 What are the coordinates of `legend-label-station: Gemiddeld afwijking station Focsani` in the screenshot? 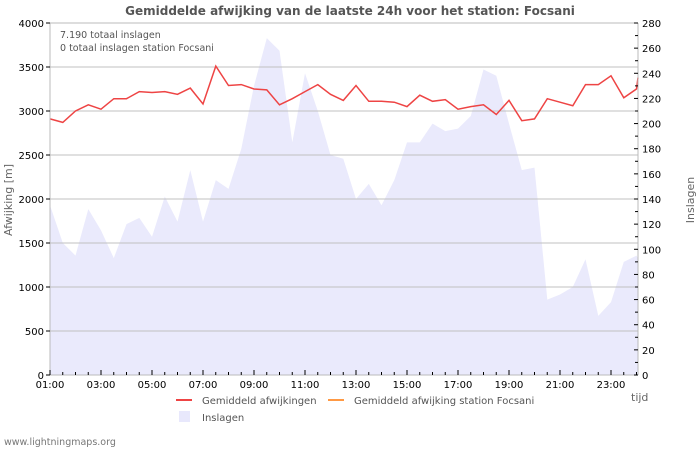 It's located at (444, 401).